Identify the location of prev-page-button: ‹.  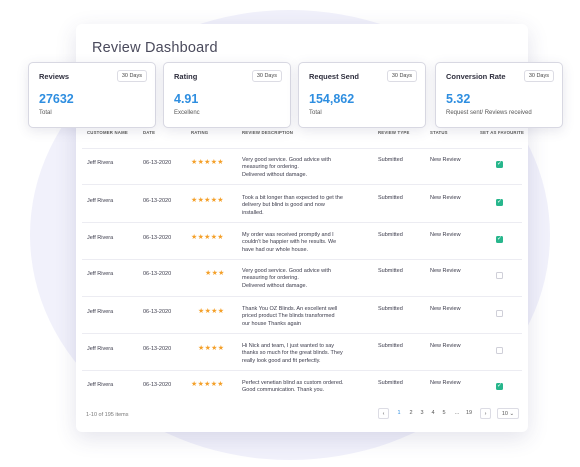
(383, 413).